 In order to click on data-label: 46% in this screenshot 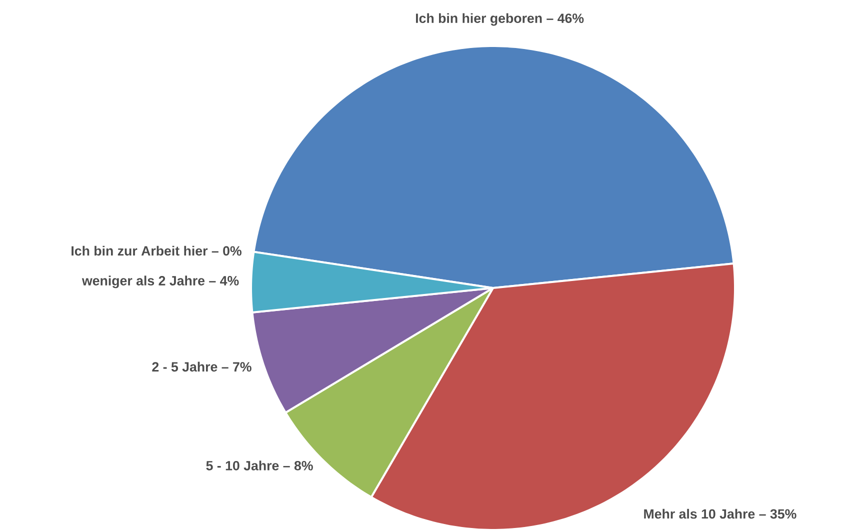, I will do `click(571, 18)`.